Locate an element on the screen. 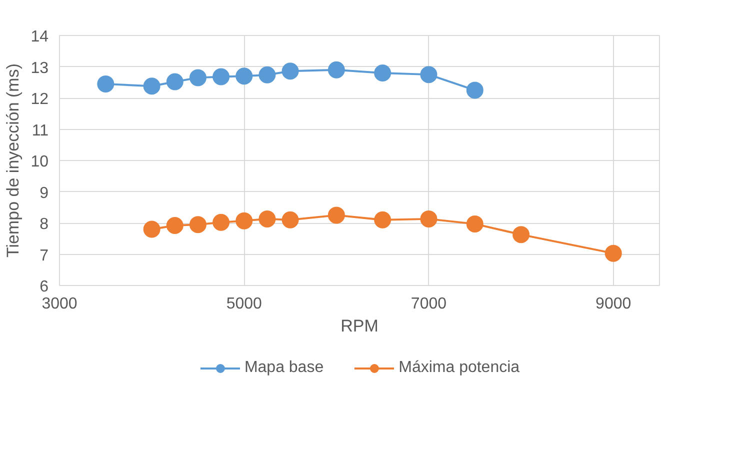 Image resolution: width=734 pixels, height=459 pixels. y-tick-label: 10 is located at coordinates (39, 162).